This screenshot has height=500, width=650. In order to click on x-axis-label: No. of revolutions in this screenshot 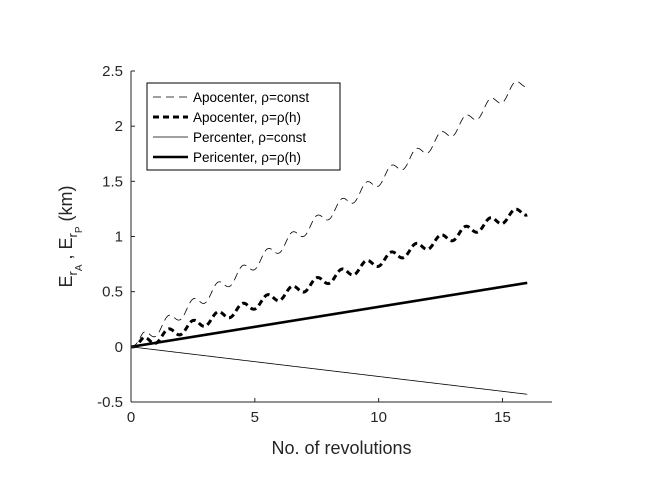, I will do `click(341, 448)`.